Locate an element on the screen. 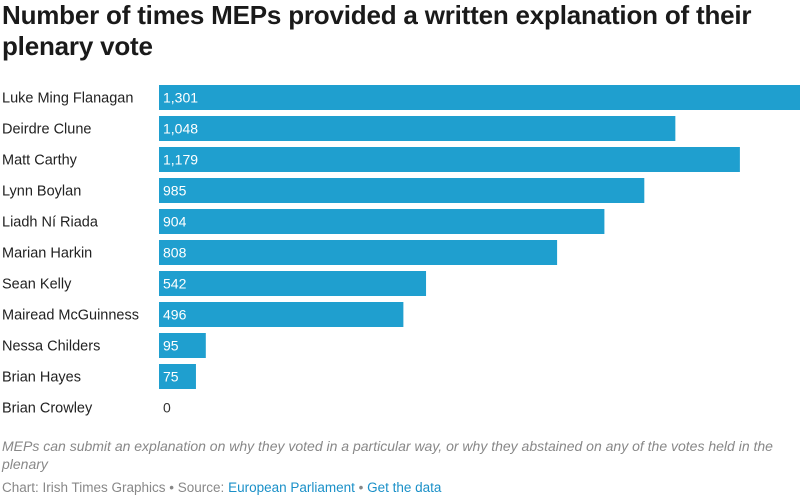  category-label: Mairead McGuinness is located at coordinates (70, 316).